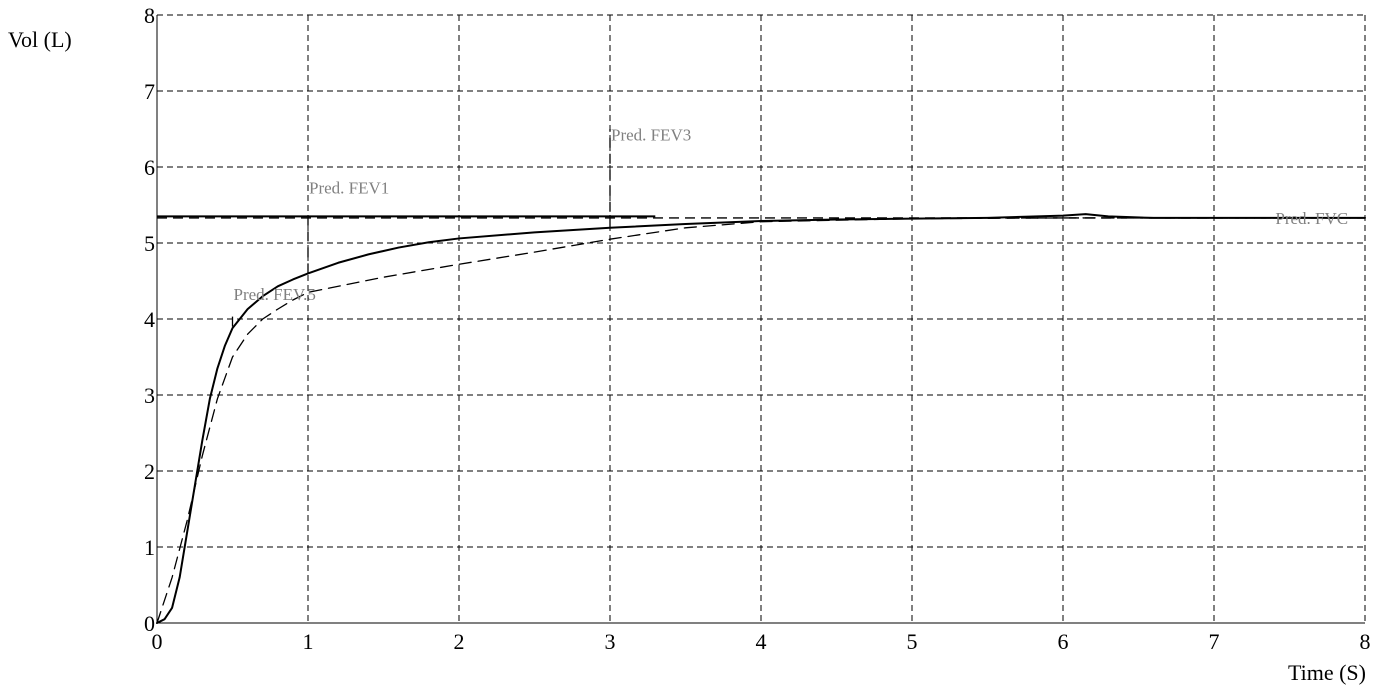 This screenshot has height=690, width=1382. Describe the element at coordinates (912, 641) in the screenshot. I see `x-tick-label: 5` at that location.